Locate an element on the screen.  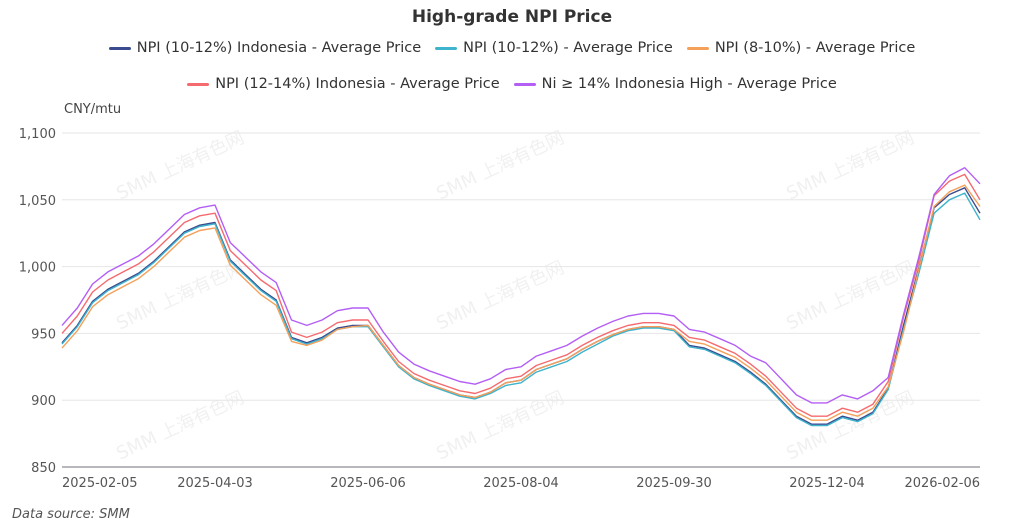
chart-title: High-grade NPI Price is located at coordinates (512, 17).